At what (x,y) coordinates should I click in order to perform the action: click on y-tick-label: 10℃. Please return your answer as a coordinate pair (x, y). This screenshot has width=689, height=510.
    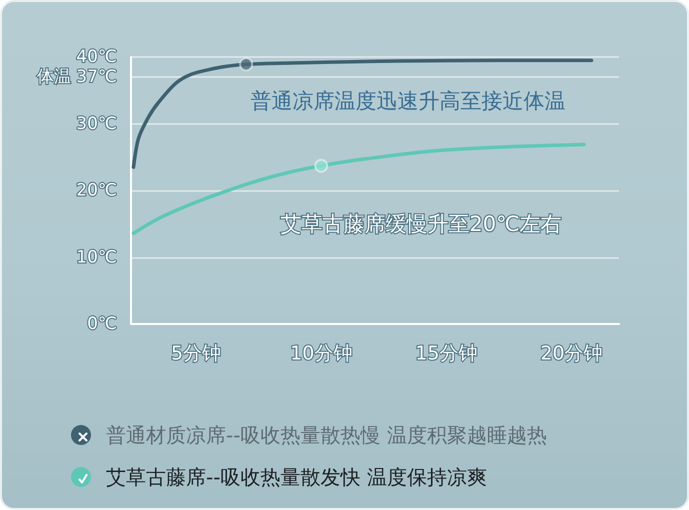
    Looking at the image, I should click on (96, 257).